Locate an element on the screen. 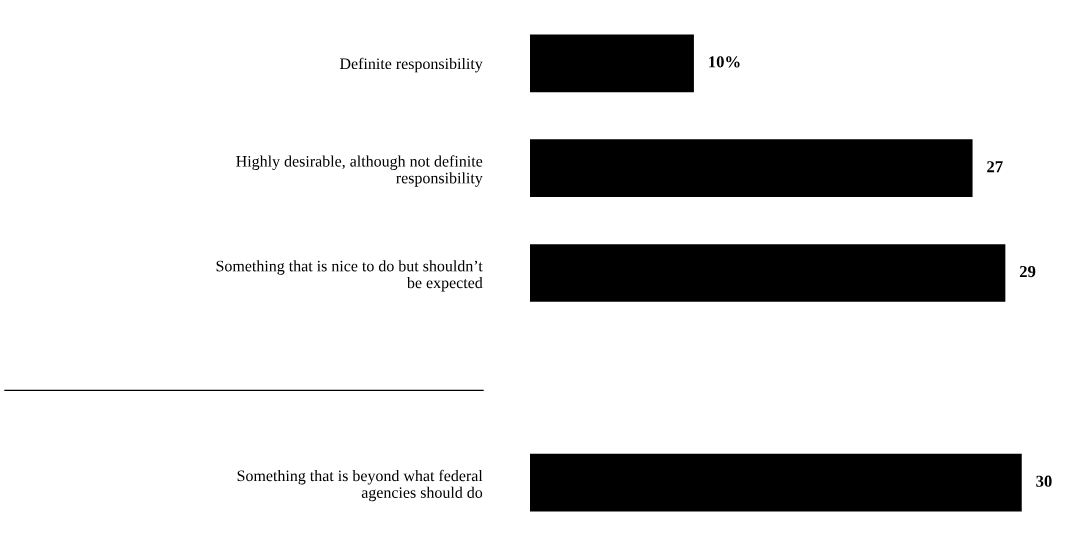 This screenshot has height=546, width=1066. y-tick-label: Something that is beyond what federal agencies should do is located at coordinates (360, 485).